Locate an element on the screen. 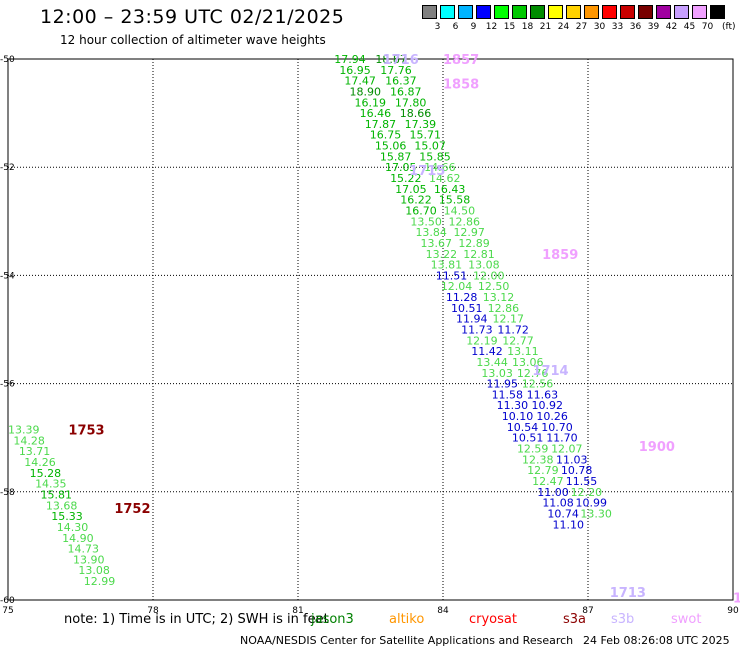  y-tick-label: -58 is located at coordinates (7, 493).